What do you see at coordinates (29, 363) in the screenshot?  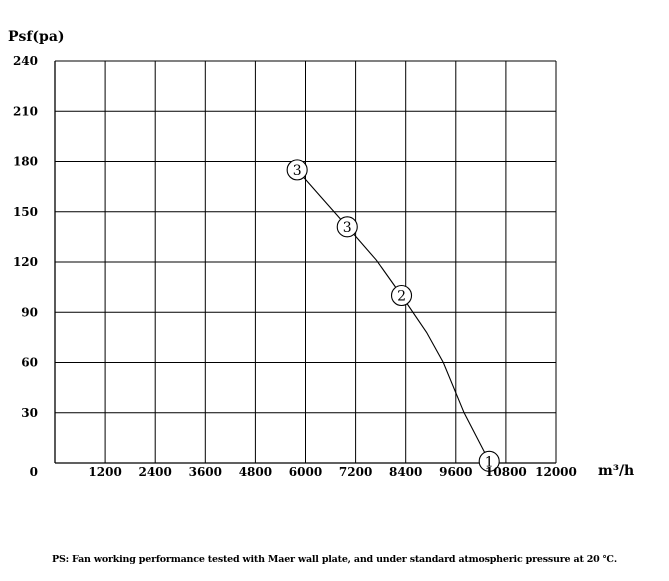 I see `y-tick-label: 60` at bounding box center [29, 363].